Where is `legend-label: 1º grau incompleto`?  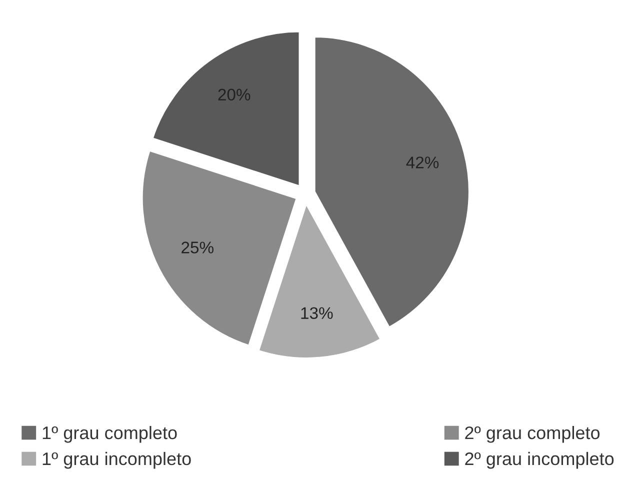 legend-label: 1º grau incompleto is located at coordinates (116, 460).